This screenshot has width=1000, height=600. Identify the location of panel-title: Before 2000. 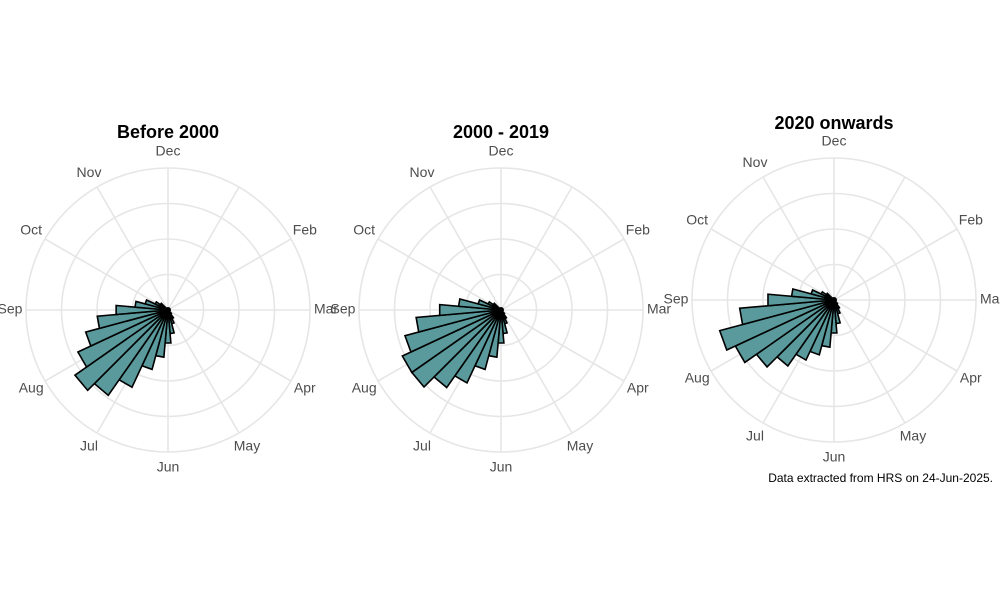
(168, 132).